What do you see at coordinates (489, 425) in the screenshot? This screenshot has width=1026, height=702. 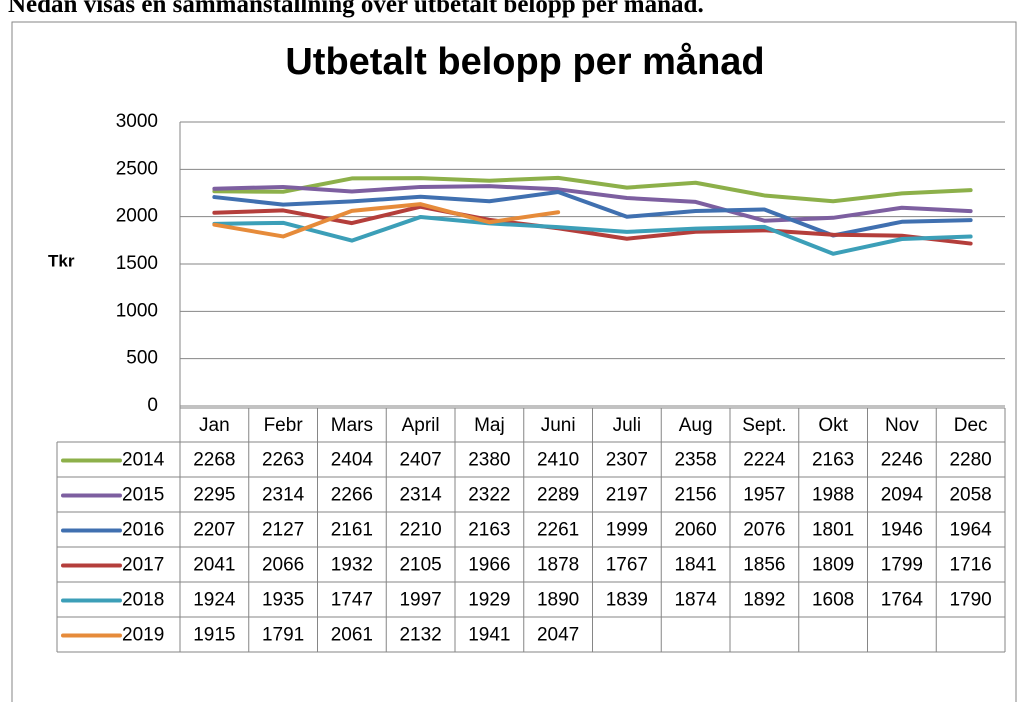 I see `x-tick-label: Maj` at bounding box center [489, 425].